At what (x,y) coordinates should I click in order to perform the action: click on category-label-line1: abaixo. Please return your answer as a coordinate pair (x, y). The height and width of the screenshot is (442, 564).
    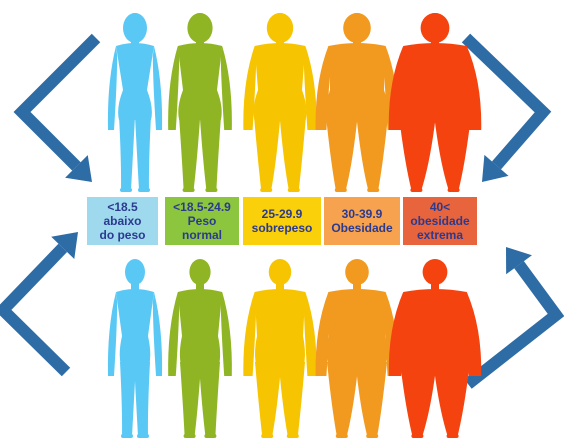
    Looking at the image, I should click on (122, 221).